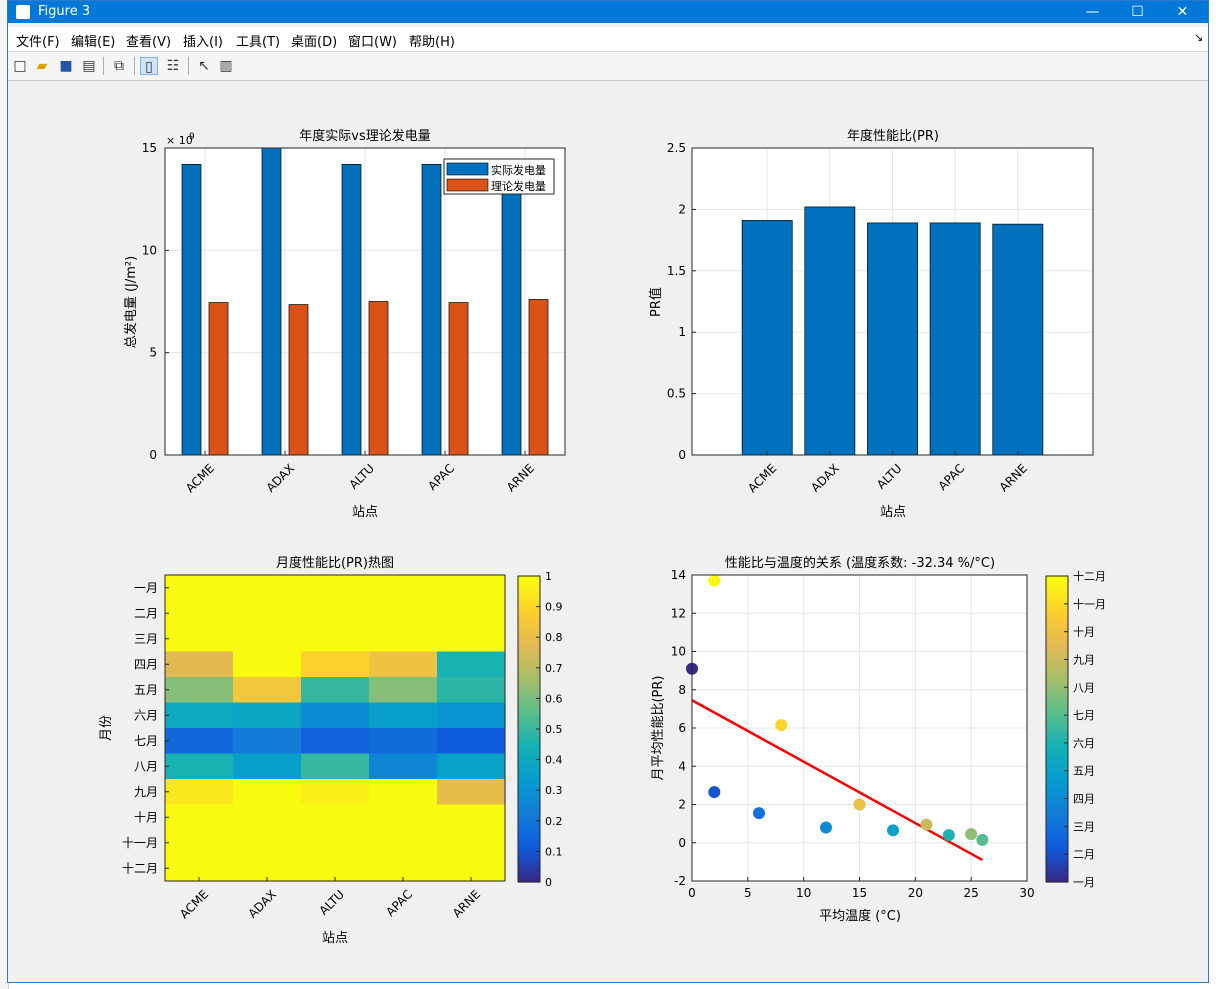  I want to click on chart2-ylabel: PR值, so click(656, 302).